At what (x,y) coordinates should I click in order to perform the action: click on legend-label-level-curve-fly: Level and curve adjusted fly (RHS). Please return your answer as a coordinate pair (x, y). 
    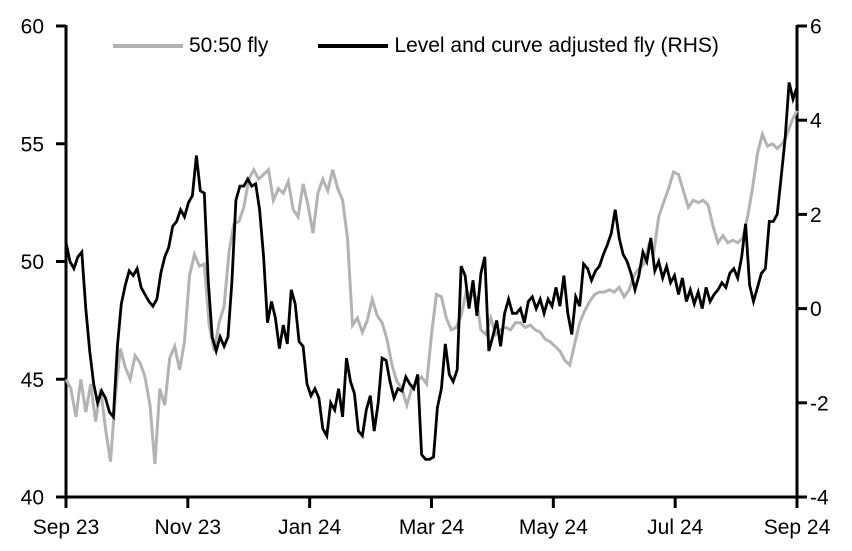
    Looking at the image, I should click on (556, 45).